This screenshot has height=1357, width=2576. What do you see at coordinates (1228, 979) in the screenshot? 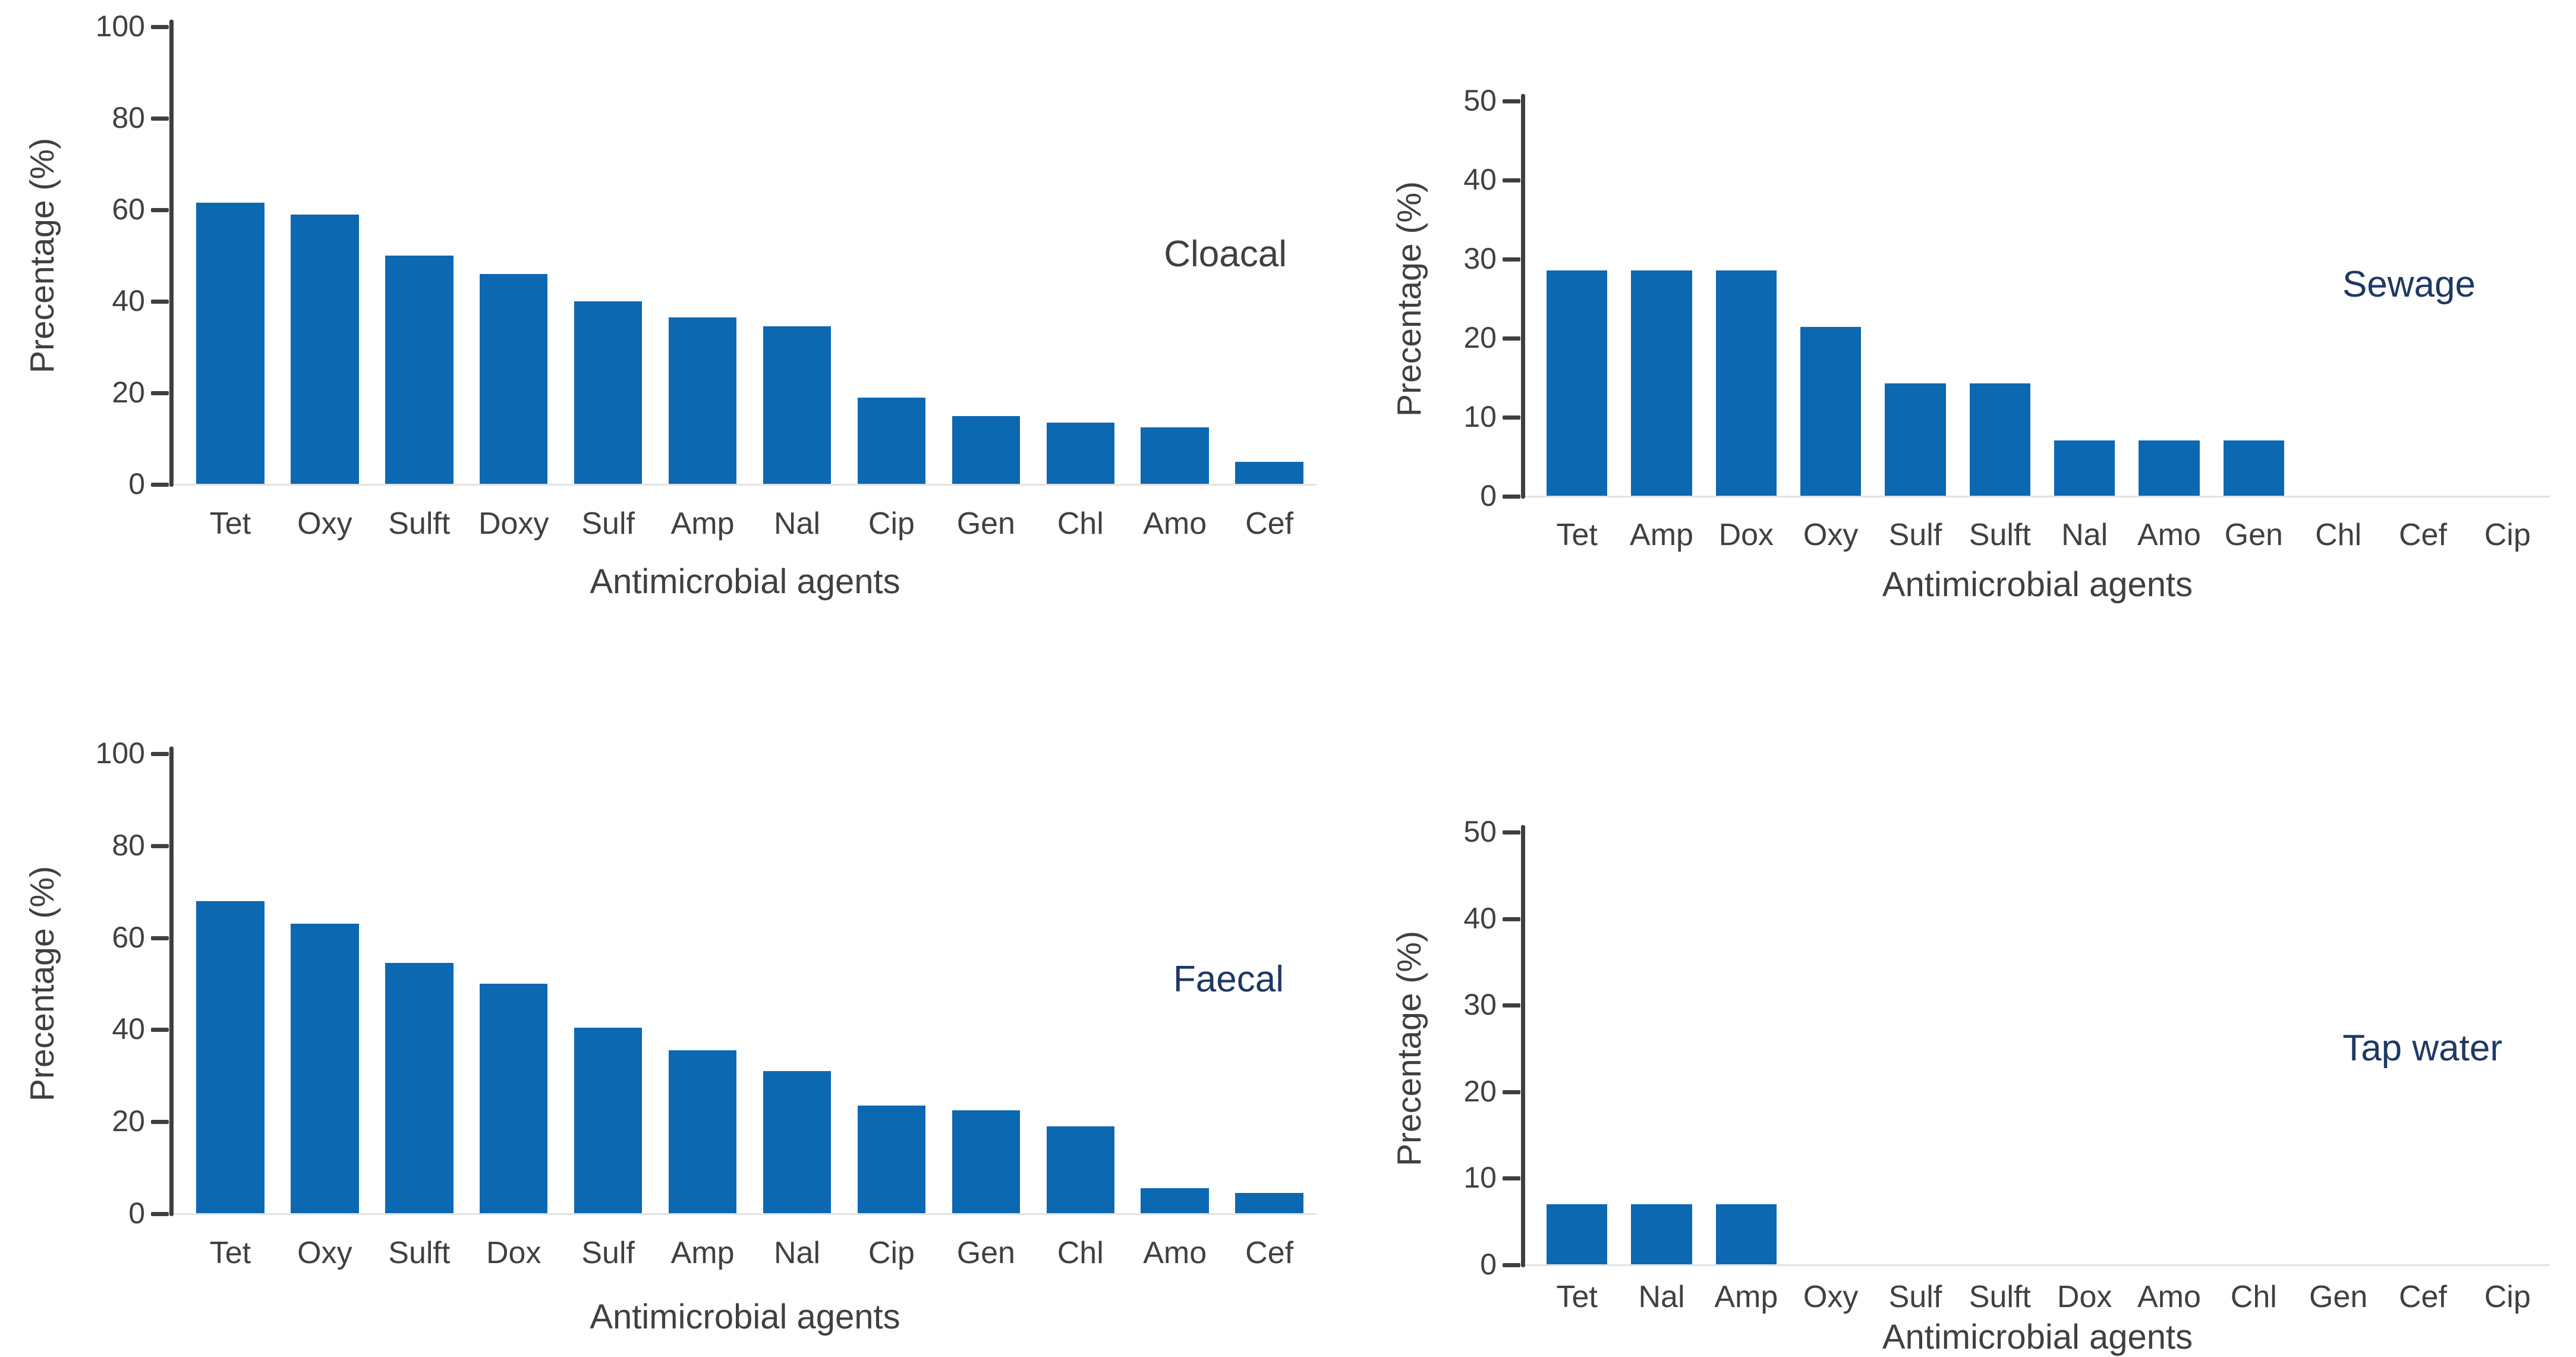
I see `chart-title: Faecal` at bounding box center [1228, 979].